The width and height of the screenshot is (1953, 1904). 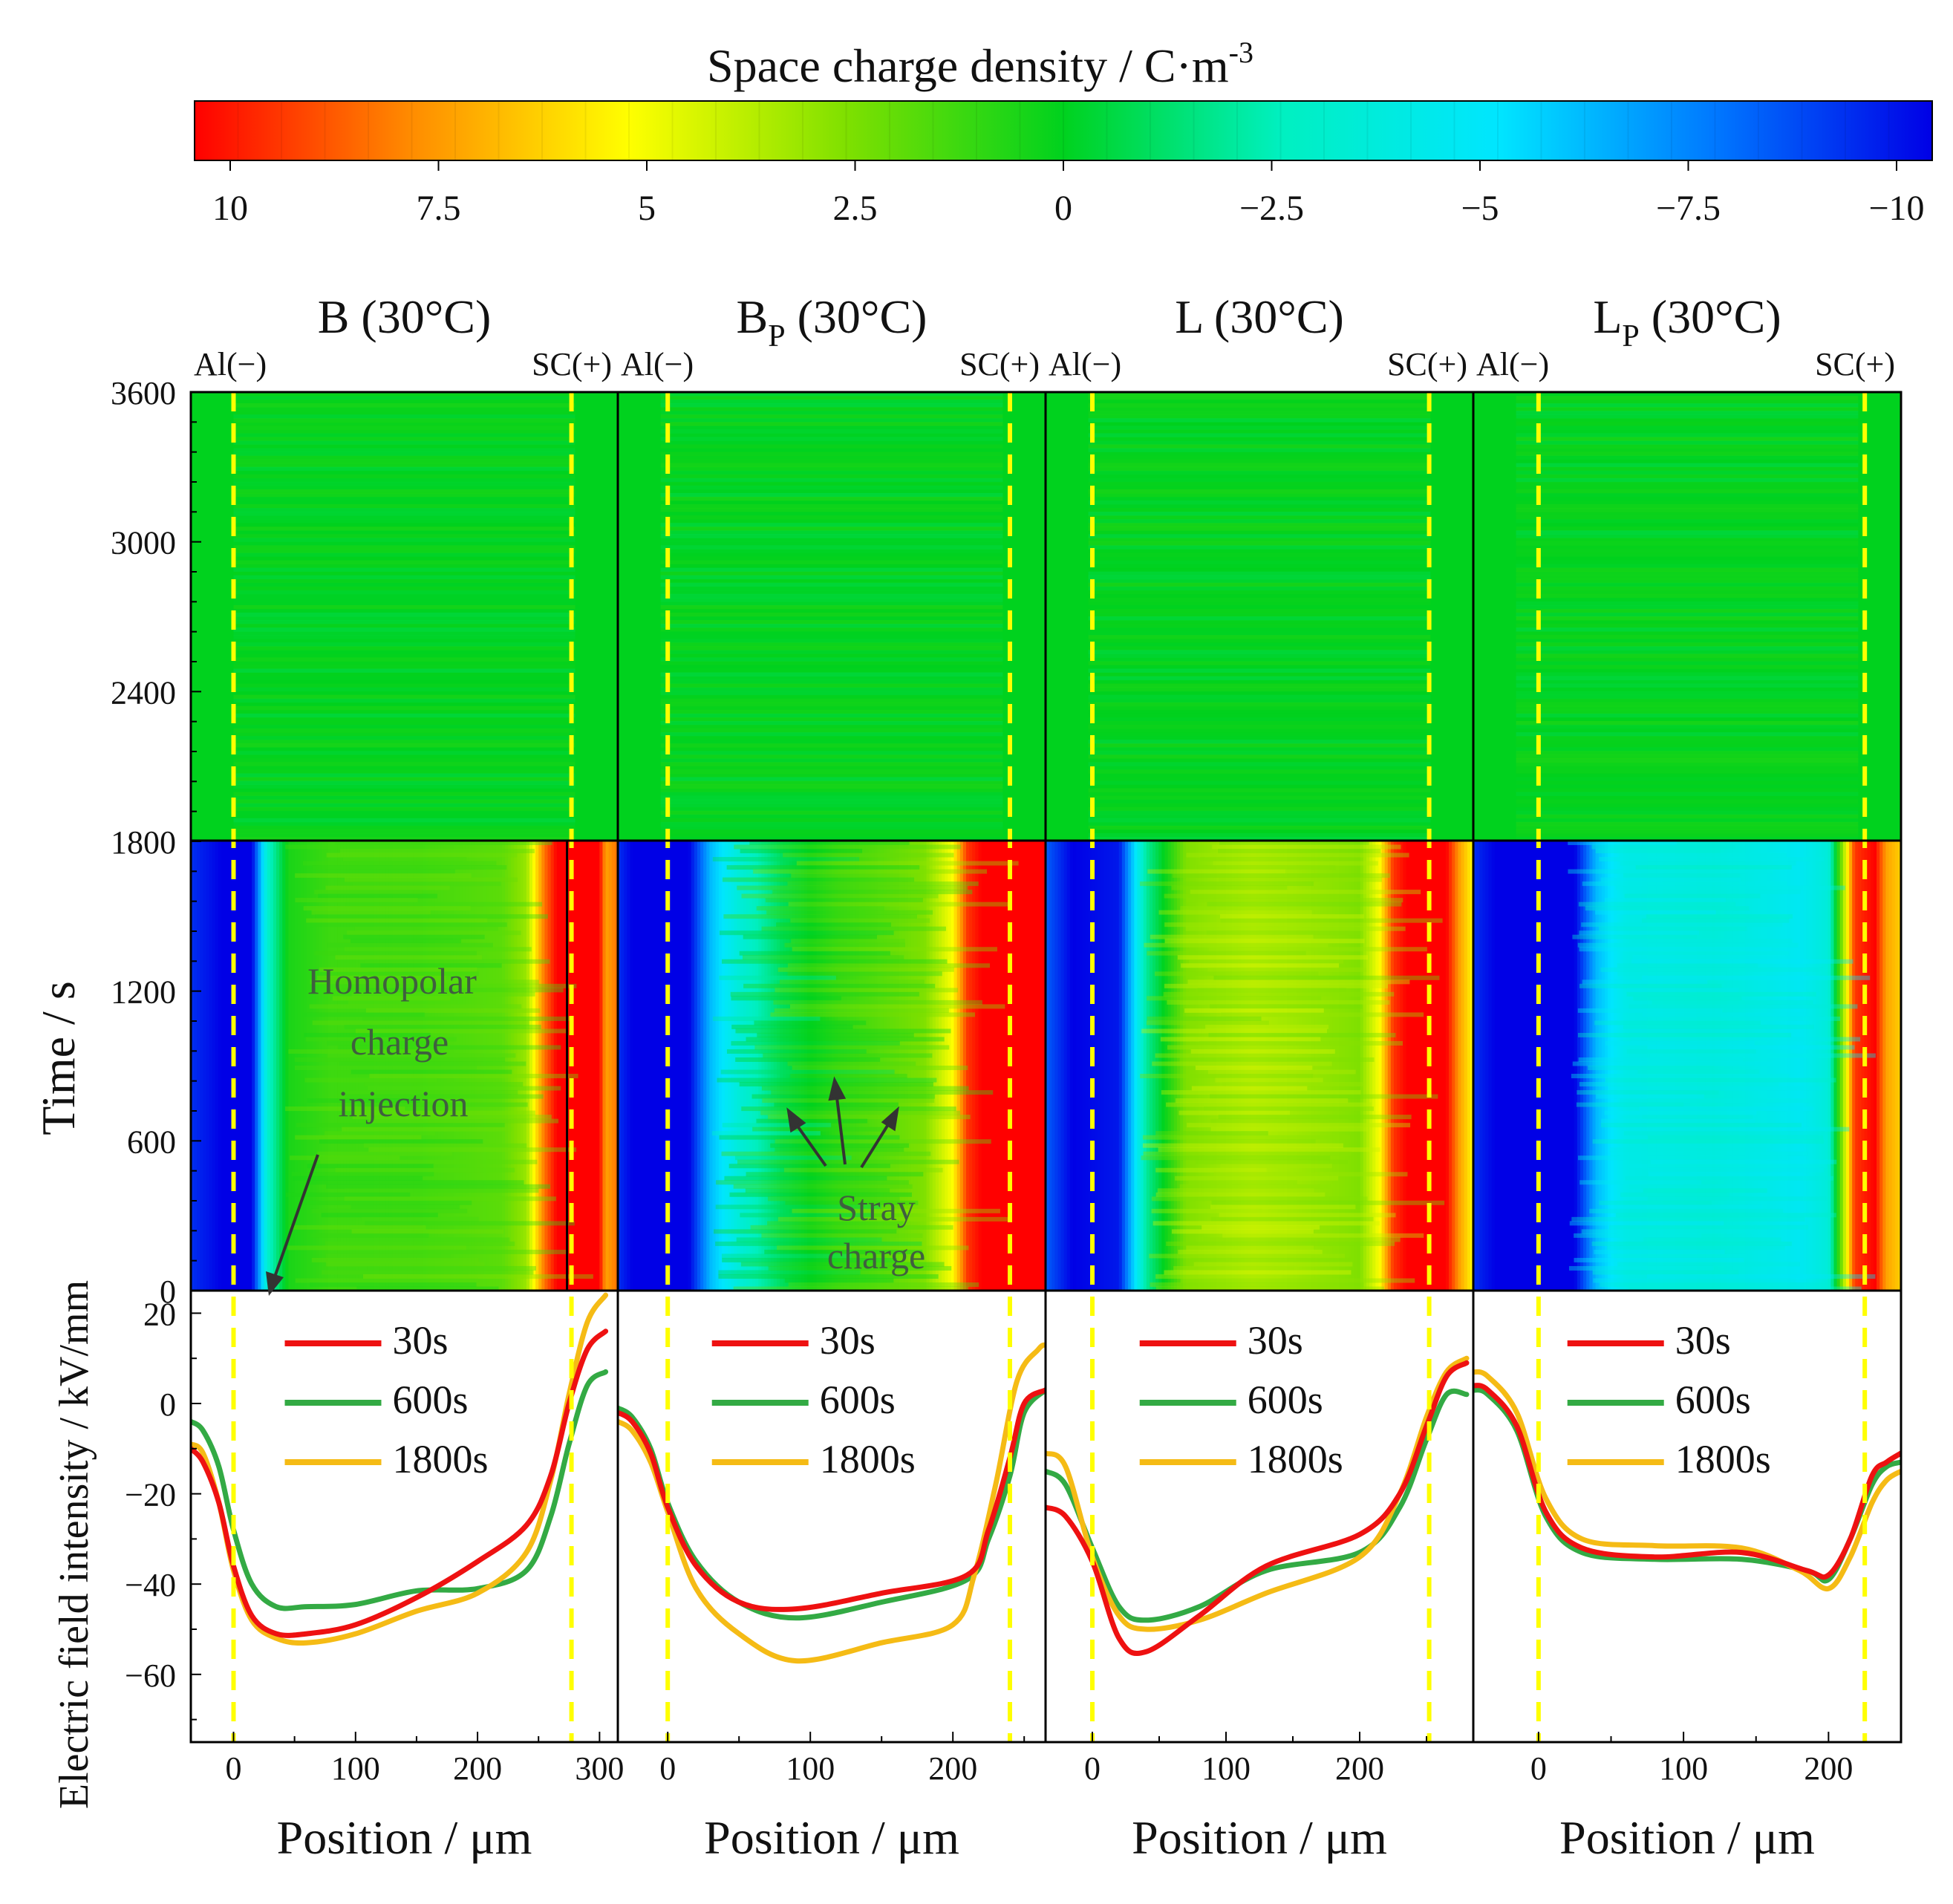 What do you see at coordinates (1480, 209) in the screenshot?
I see `colorbar-tick-label: −5` at bounding box center [1480, 209].